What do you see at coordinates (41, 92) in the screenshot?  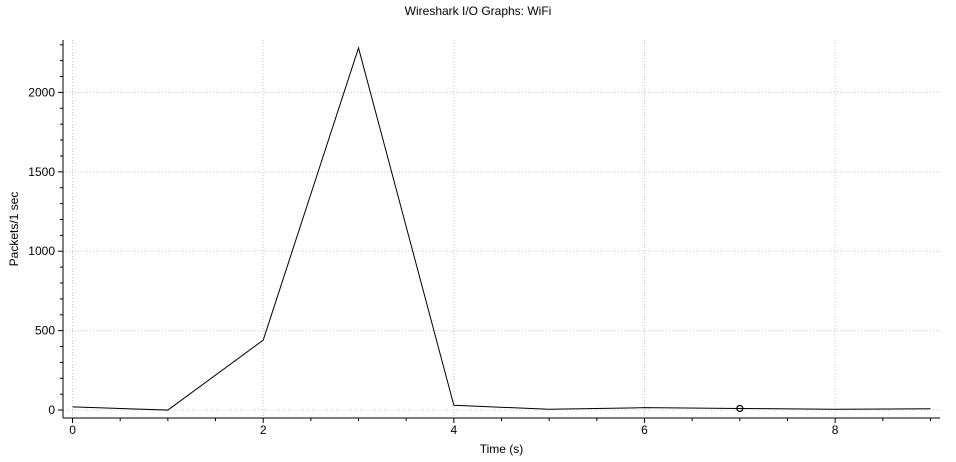 I see `y-tick-label: 2000` at bounding box center [41, 92].